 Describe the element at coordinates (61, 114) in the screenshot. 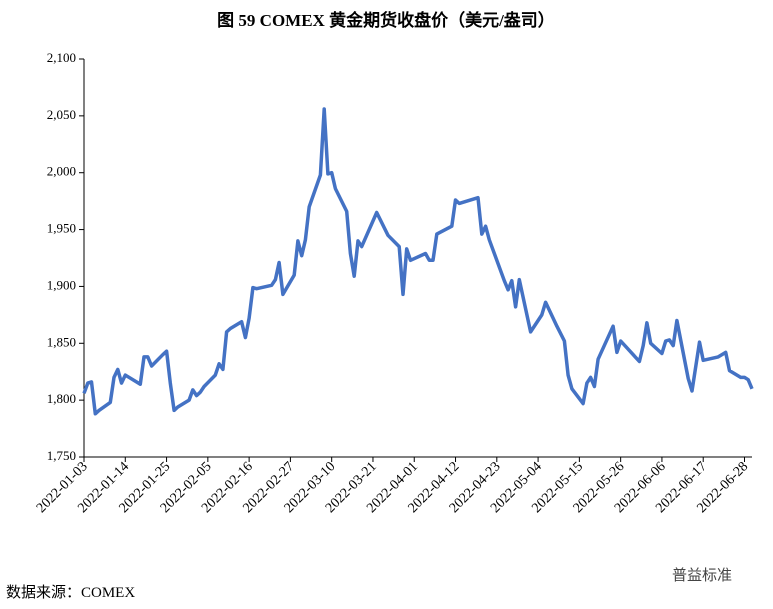

I see `y-tick-label: 2,050` at that location.